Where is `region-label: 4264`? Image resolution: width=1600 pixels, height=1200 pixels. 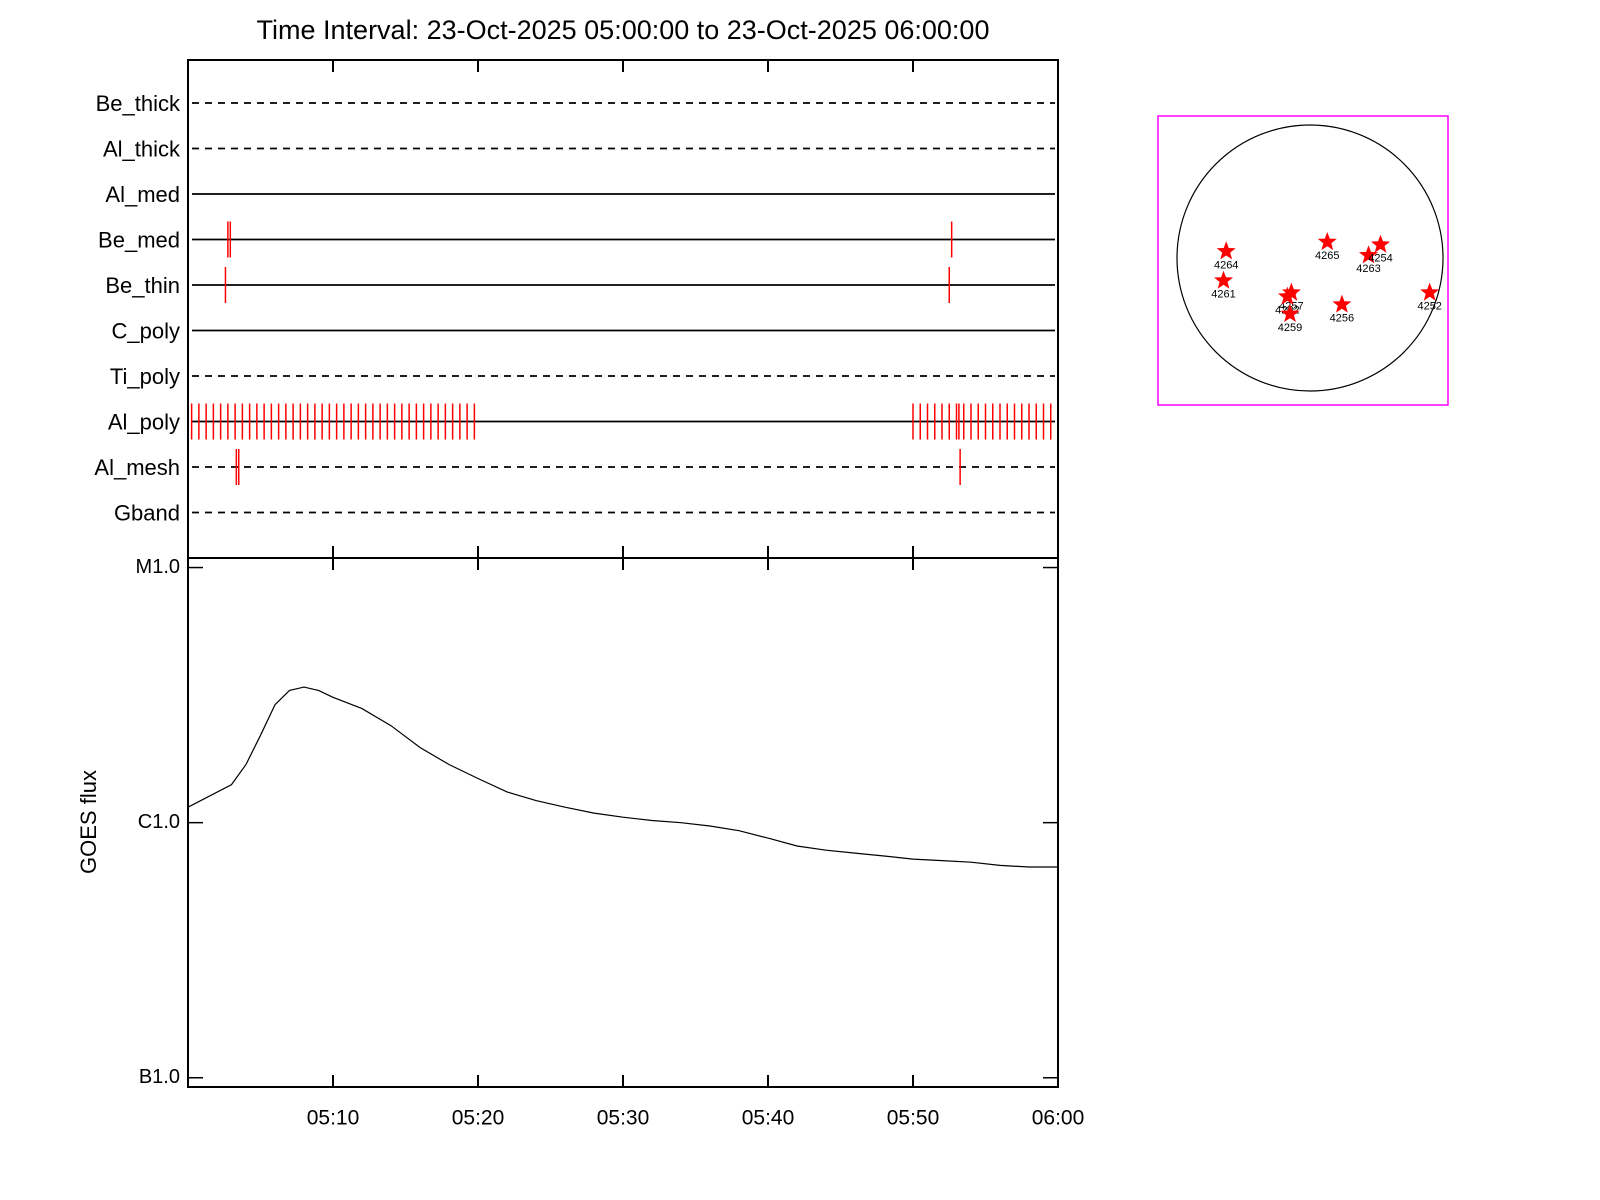
region-label: 4264 is located at coordinates (1226, 265).